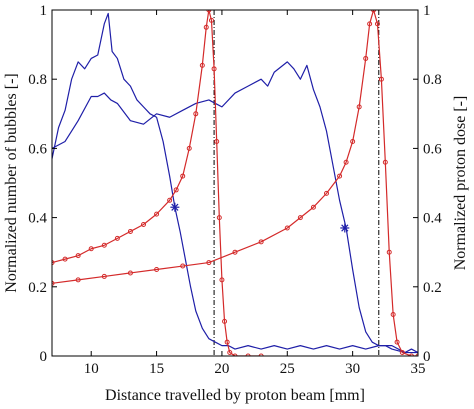 The height and width of the screenshot is (409, 474). I want to click on y-tick-label-left: 0, so click(44, 357).